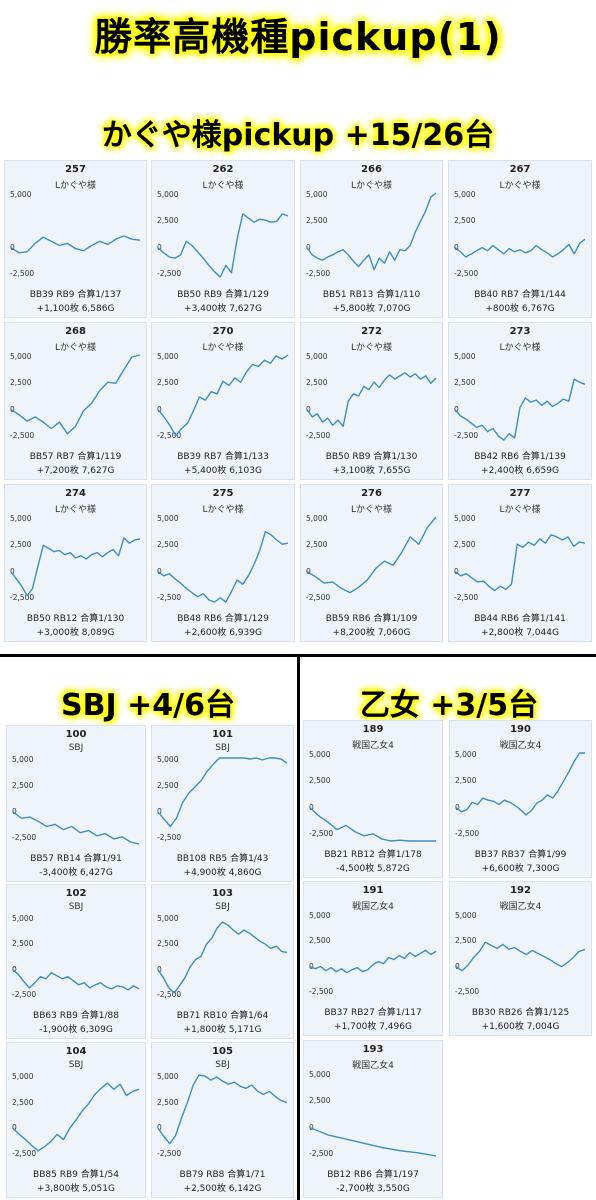  What do you see at coordinates (75, 619) in the screenshot?
I see `bonus-stats: BB50 RB12 合算1/130` at bounding box center [75, 619].